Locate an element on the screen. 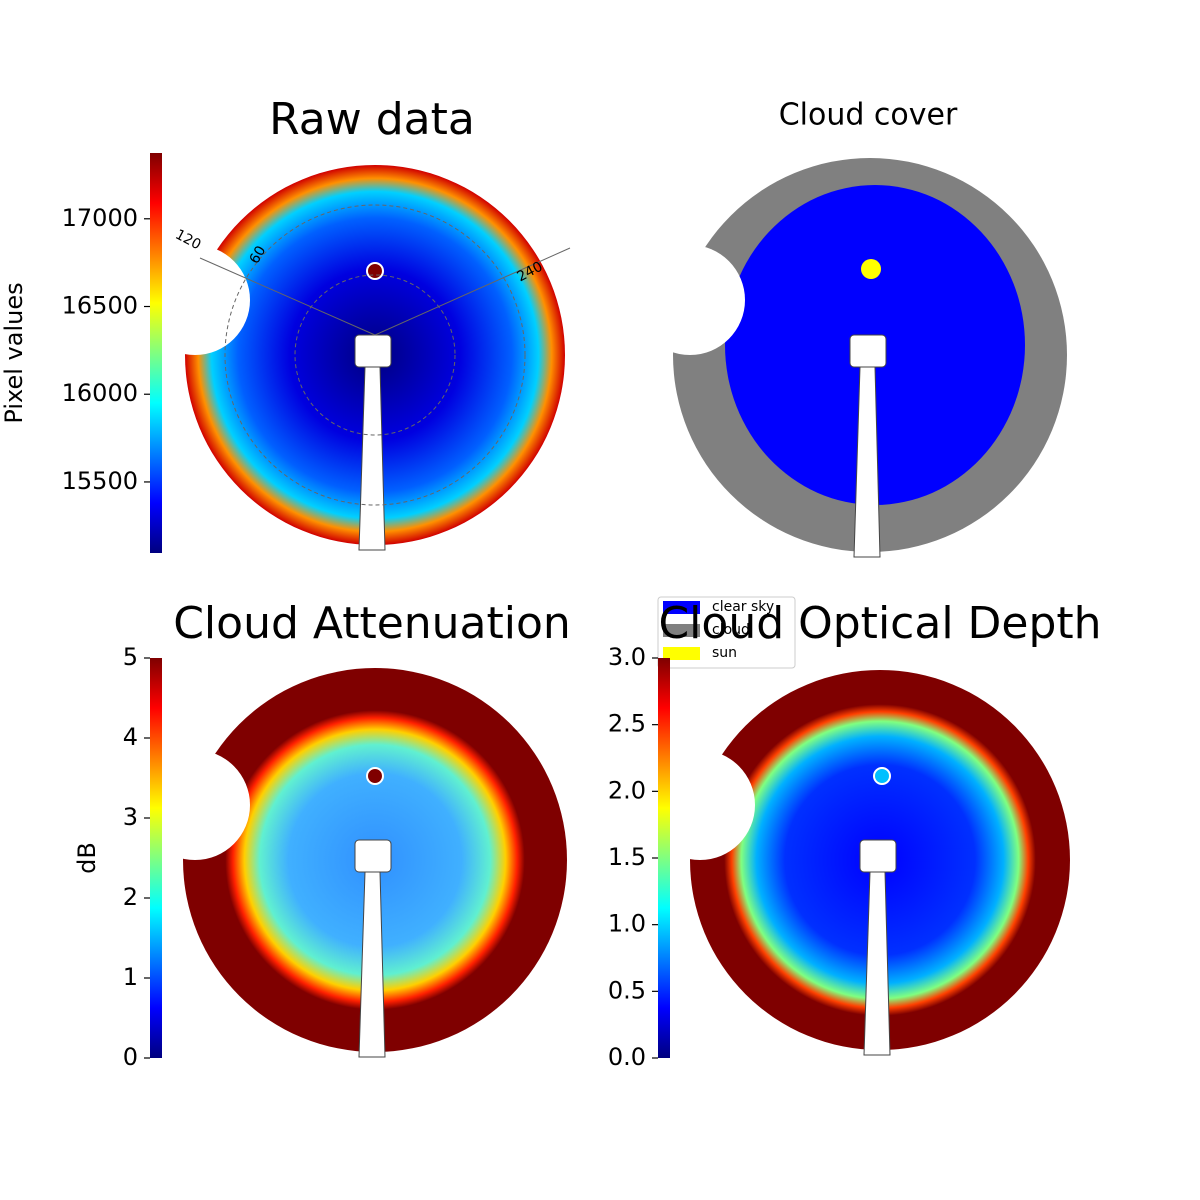  colorbar-tick-label: 1.5 is located at coordinates (627, 857).